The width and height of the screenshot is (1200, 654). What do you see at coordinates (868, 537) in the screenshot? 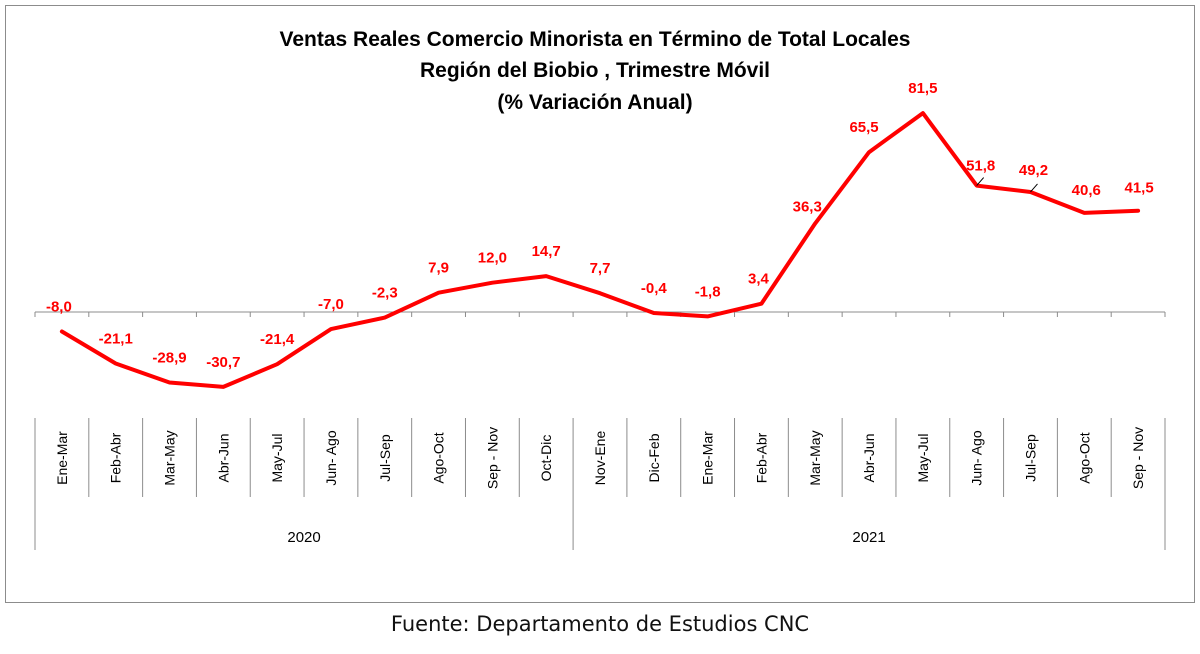
I see `year-group-label: 2021` at bounding box center [868, 537].